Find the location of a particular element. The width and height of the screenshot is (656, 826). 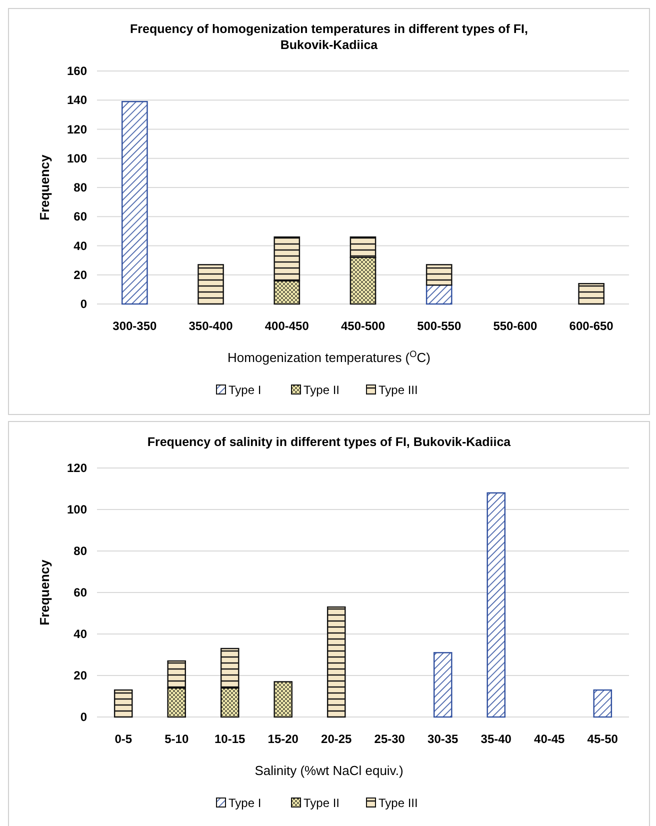

x-tick-label: 15-20 is located at coordinates (283, 739).